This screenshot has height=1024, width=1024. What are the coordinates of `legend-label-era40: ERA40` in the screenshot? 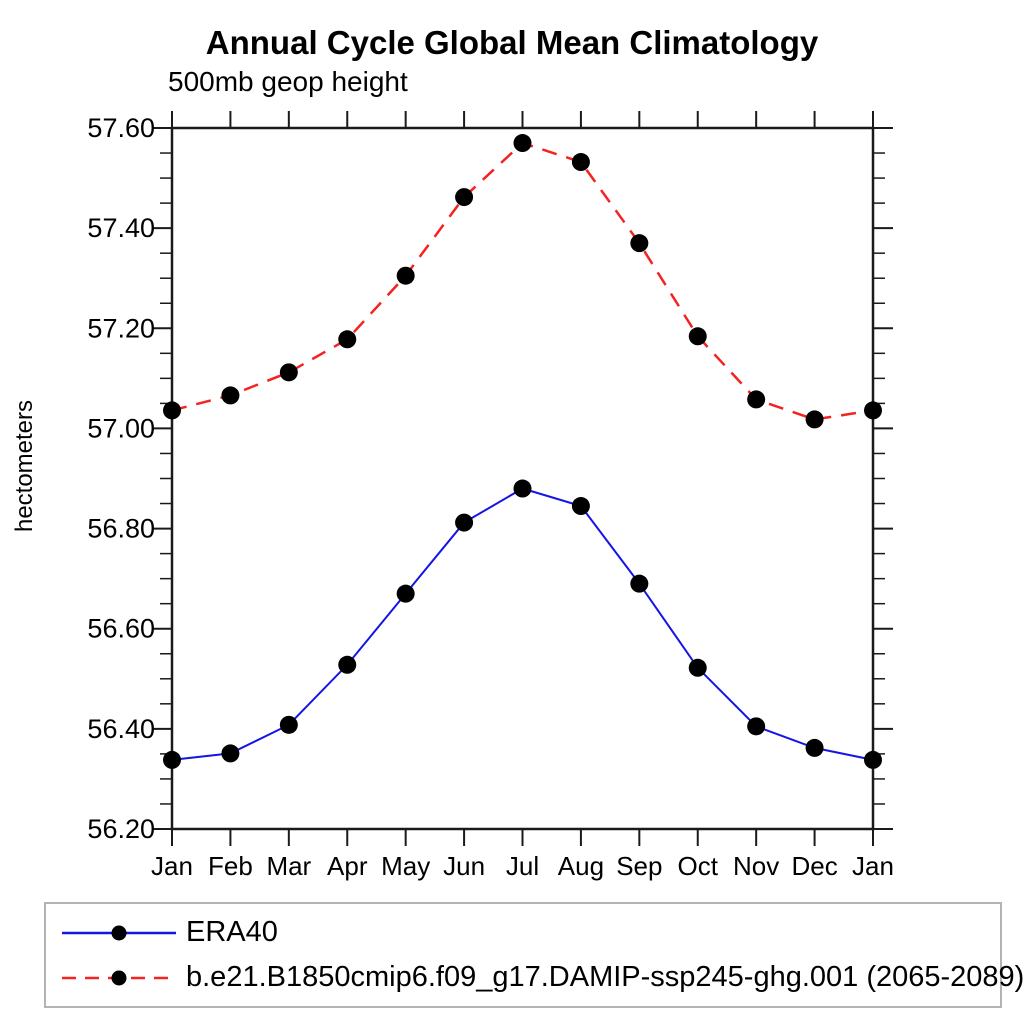 It's located at (232, 932).